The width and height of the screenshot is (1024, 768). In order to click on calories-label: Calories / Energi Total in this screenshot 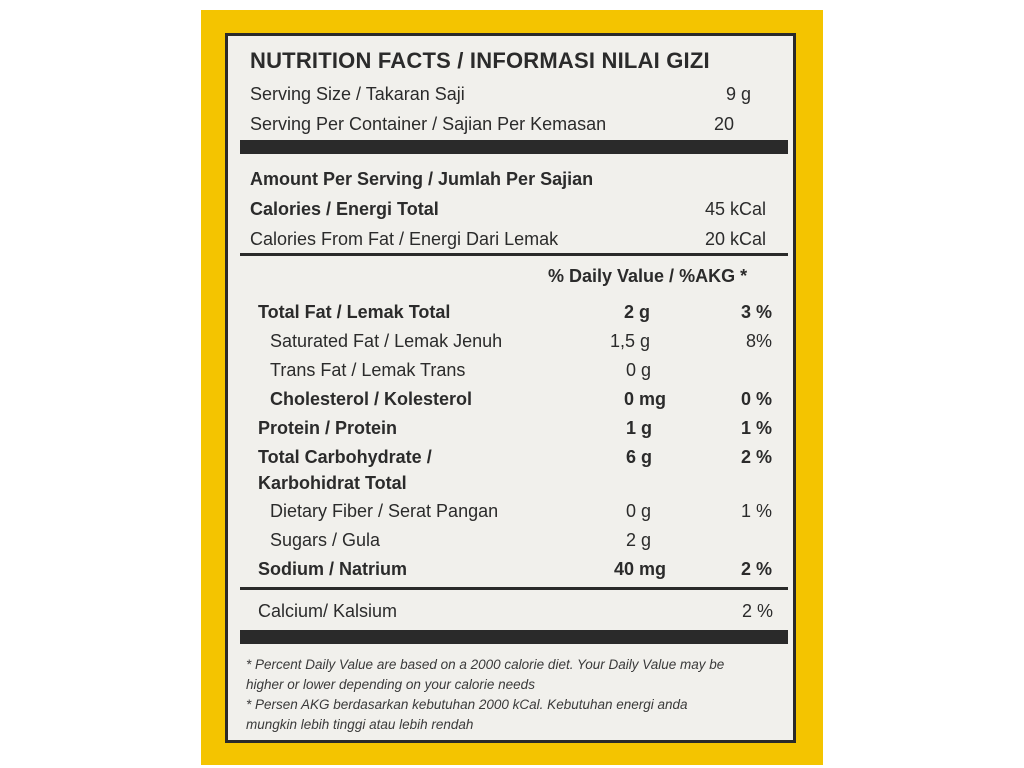, I will do `click(344, 209)`.